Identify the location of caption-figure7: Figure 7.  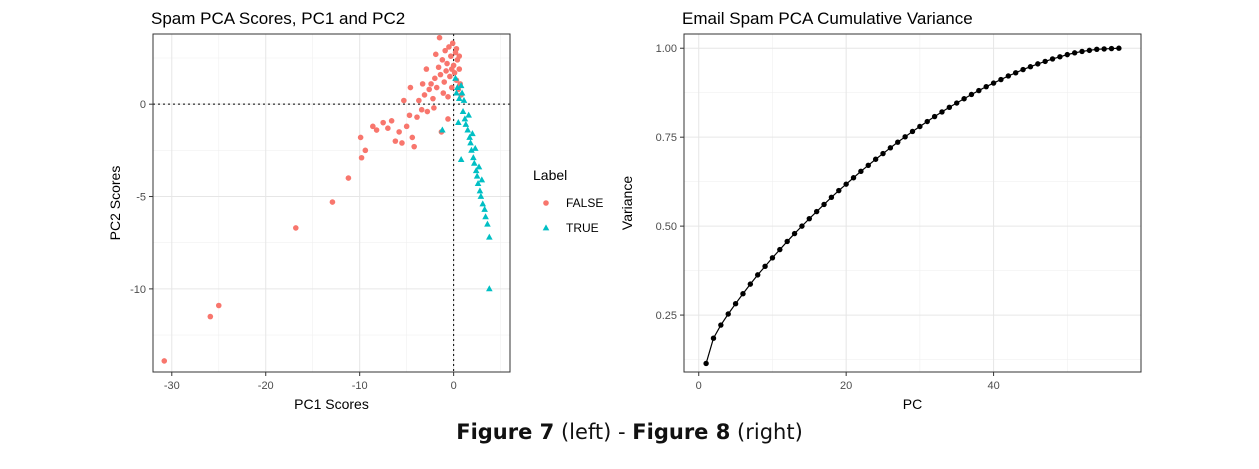
(505, 432).